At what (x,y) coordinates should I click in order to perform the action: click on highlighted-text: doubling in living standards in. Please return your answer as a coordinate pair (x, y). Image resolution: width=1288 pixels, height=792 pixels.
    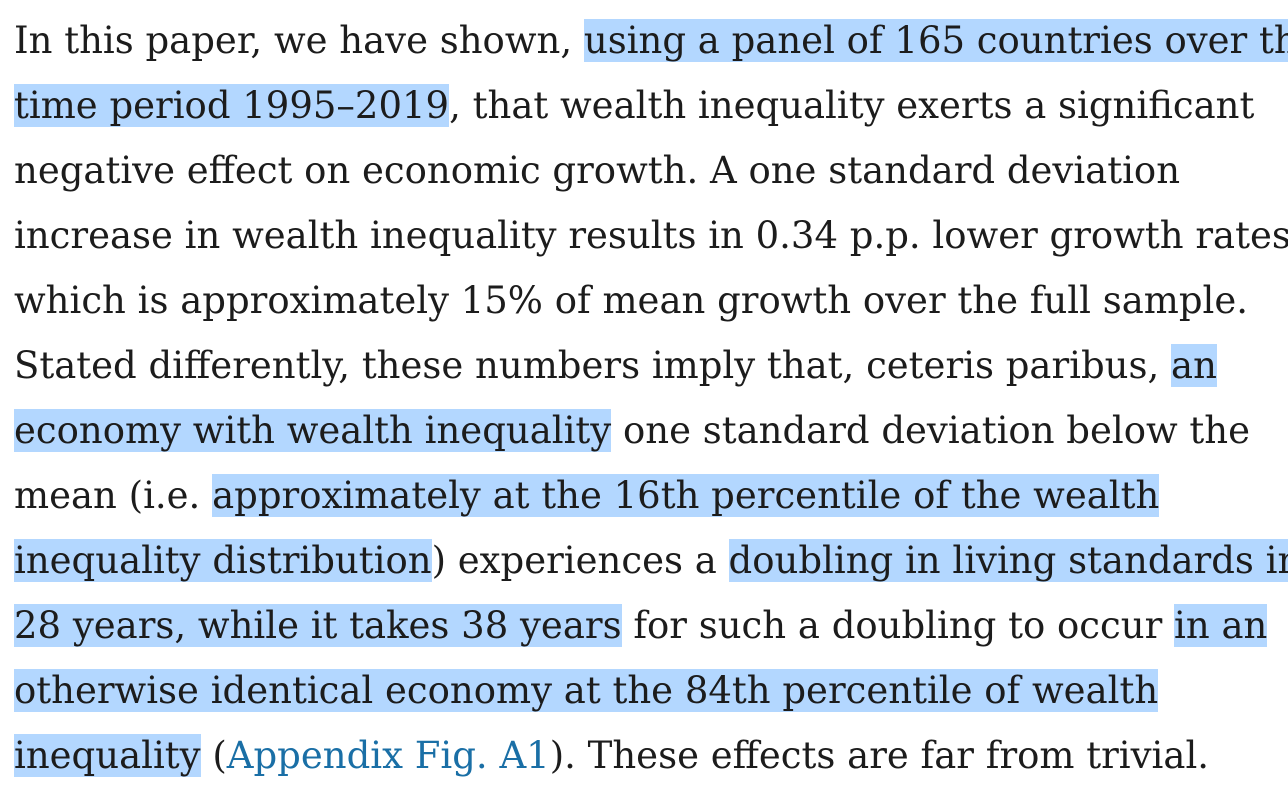
    Looking at the image, I should click on (1008, 560).